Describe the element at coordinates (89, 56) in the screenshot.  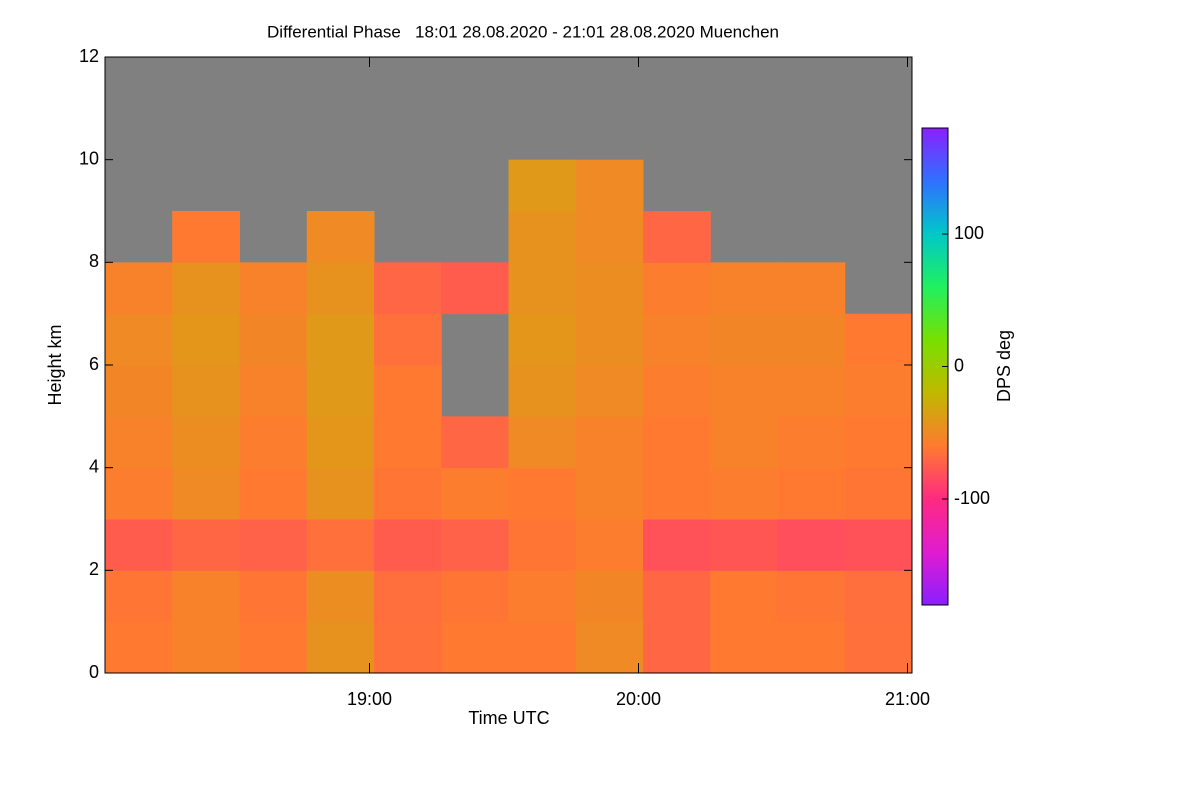
I see `y-tick-label: 12` at that location.